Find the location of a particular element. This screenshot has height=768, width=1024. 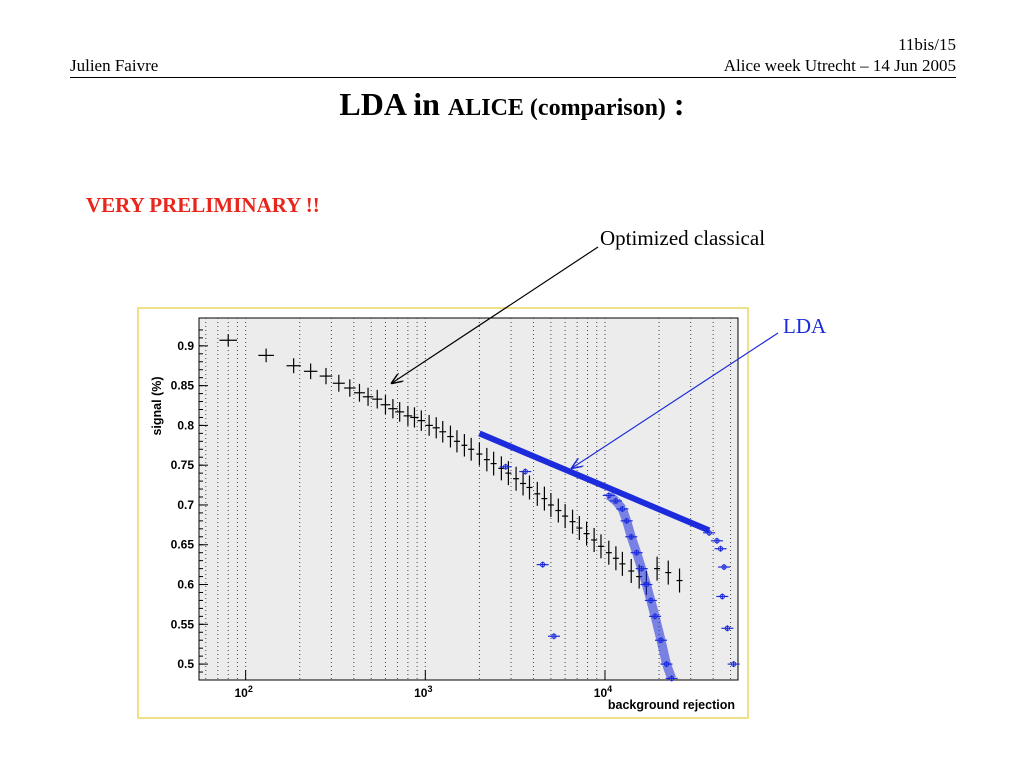

header-author: Julien Faivre is located at coordinates (114, 65).